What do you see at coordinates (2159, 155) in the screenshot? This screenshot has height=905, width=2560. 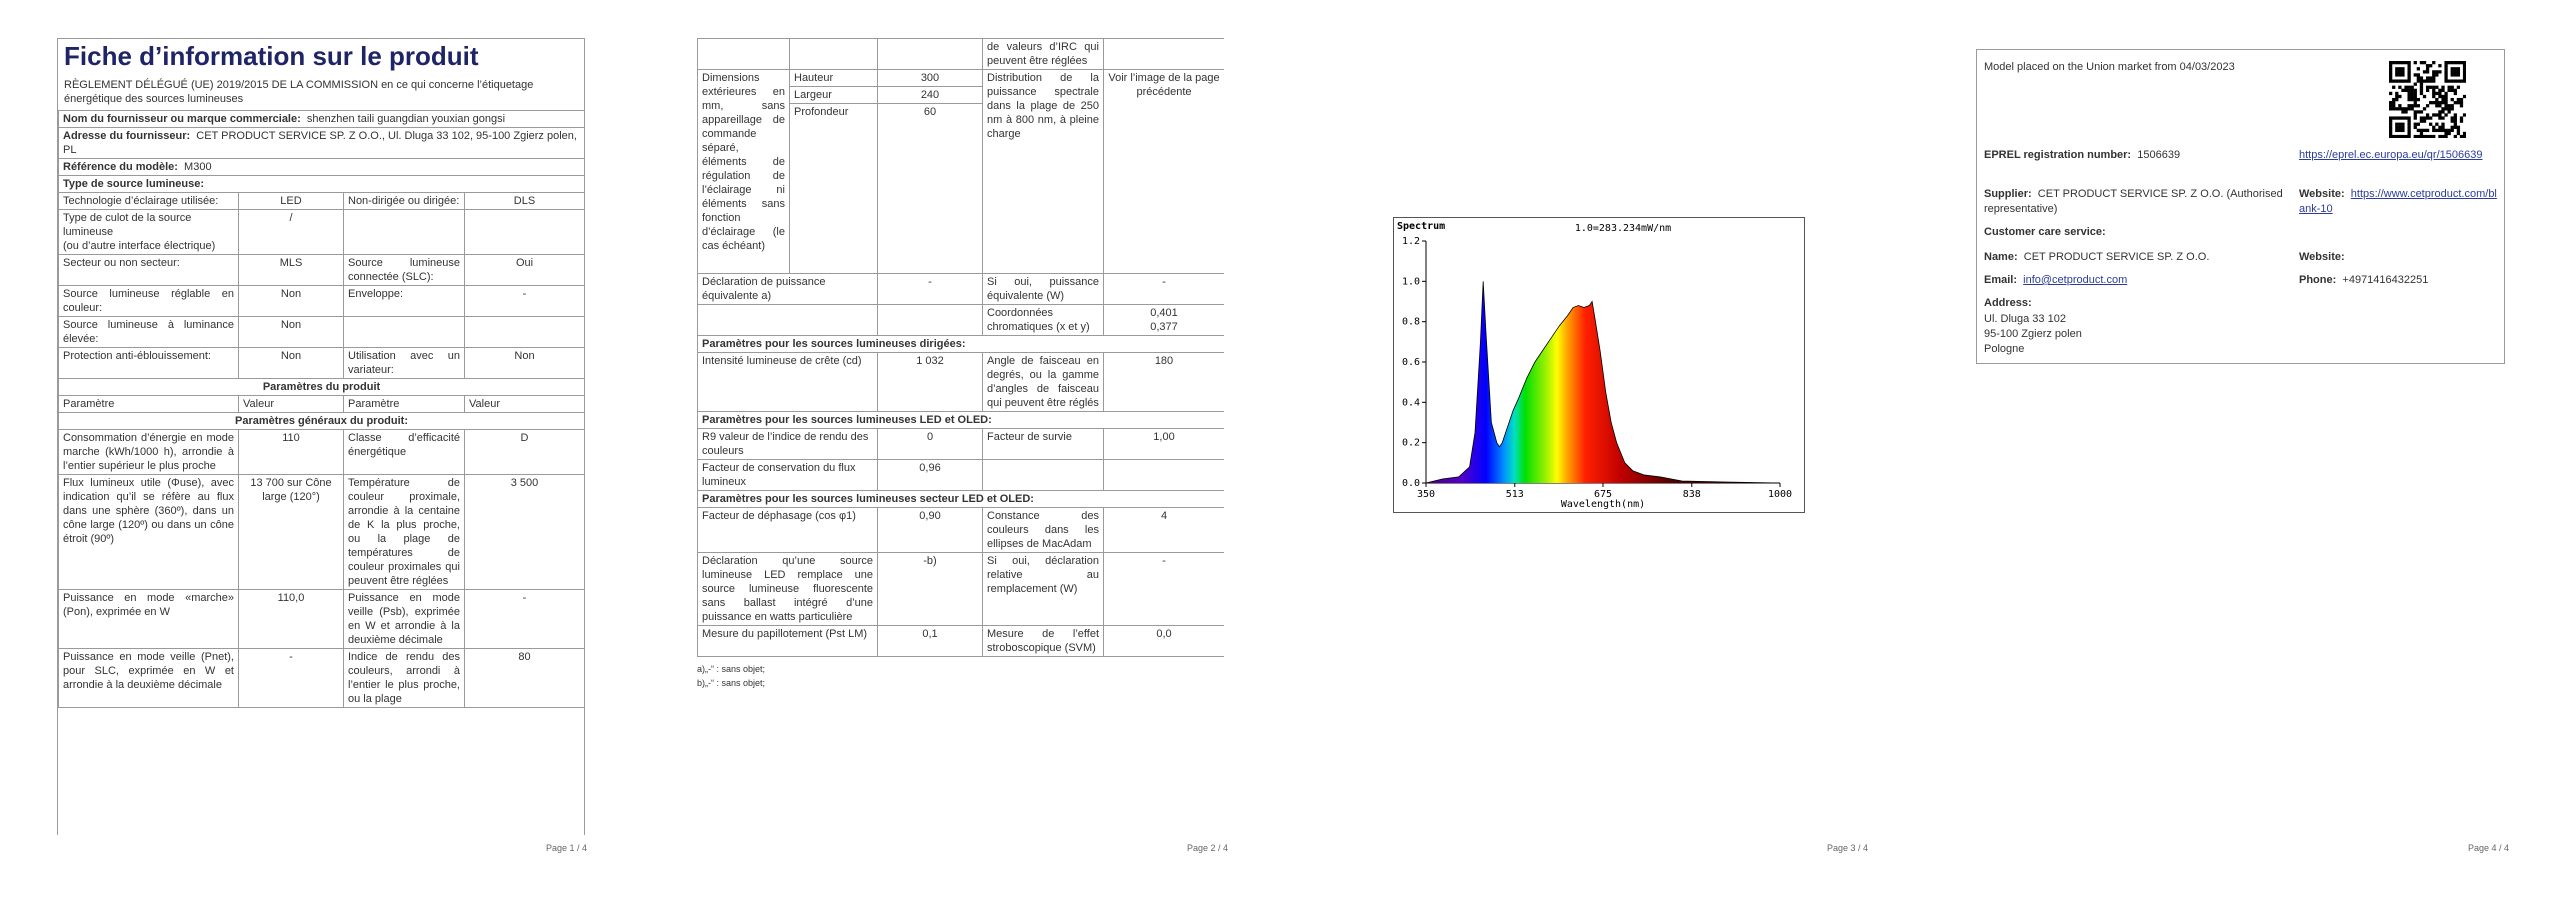 I see `text: 1506639` at bounding box center [2159, 155].